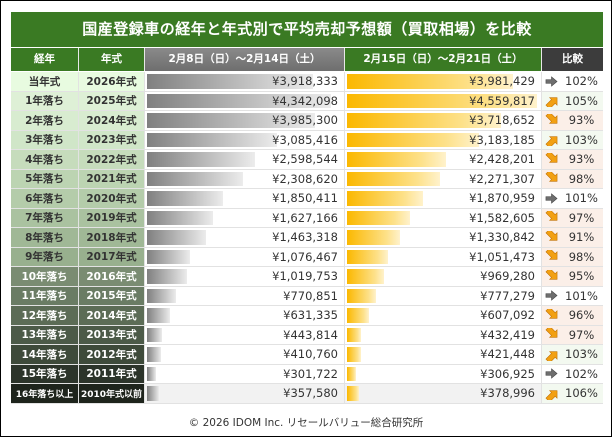 The height and width of the screenshot is (437, 612). Describe the element at coordinates (581, 393) in the screenshot. I see `compare-percent: 106%` at that location.